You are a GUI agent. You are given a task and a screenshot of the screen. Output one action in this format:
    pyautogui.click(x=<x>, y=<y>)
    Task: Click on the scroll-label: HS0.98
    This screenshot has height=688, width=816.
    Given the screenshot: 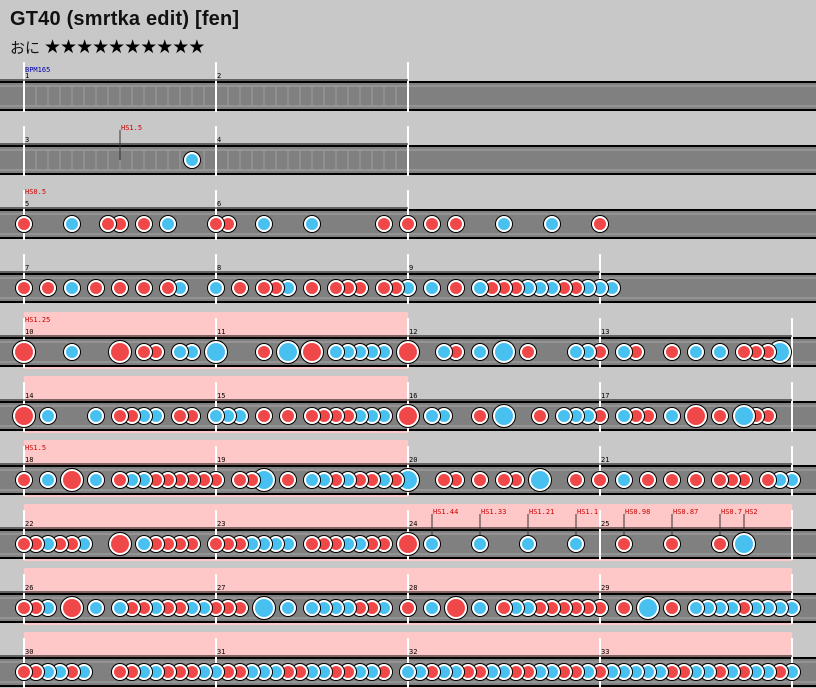 What is the action you would take?
    pyautogui.click(x=637, y=512)
    